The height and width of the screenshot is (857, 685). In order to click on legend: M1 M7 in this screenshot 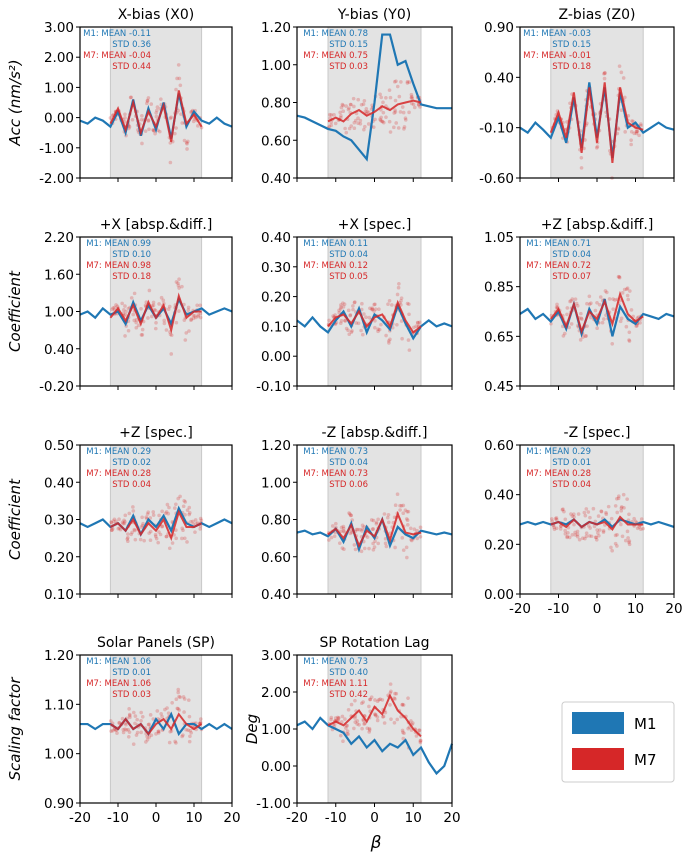, I will do `click(618, 742)`.